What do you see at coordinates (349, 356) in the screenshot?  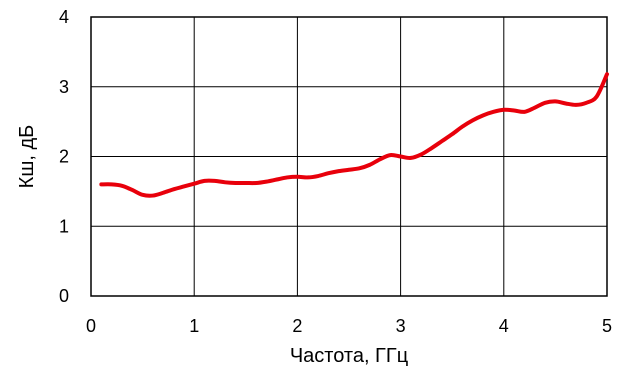 I see `x-axis-title: Частота, ГГц` at bounding box center [349, 356].